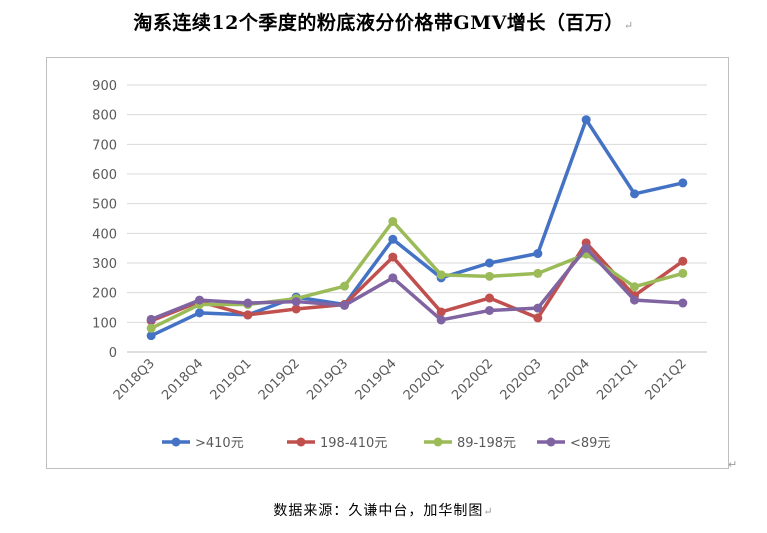 The image size is (767, 533). I want to click on y-tick-label: 100, so click(104, 323).